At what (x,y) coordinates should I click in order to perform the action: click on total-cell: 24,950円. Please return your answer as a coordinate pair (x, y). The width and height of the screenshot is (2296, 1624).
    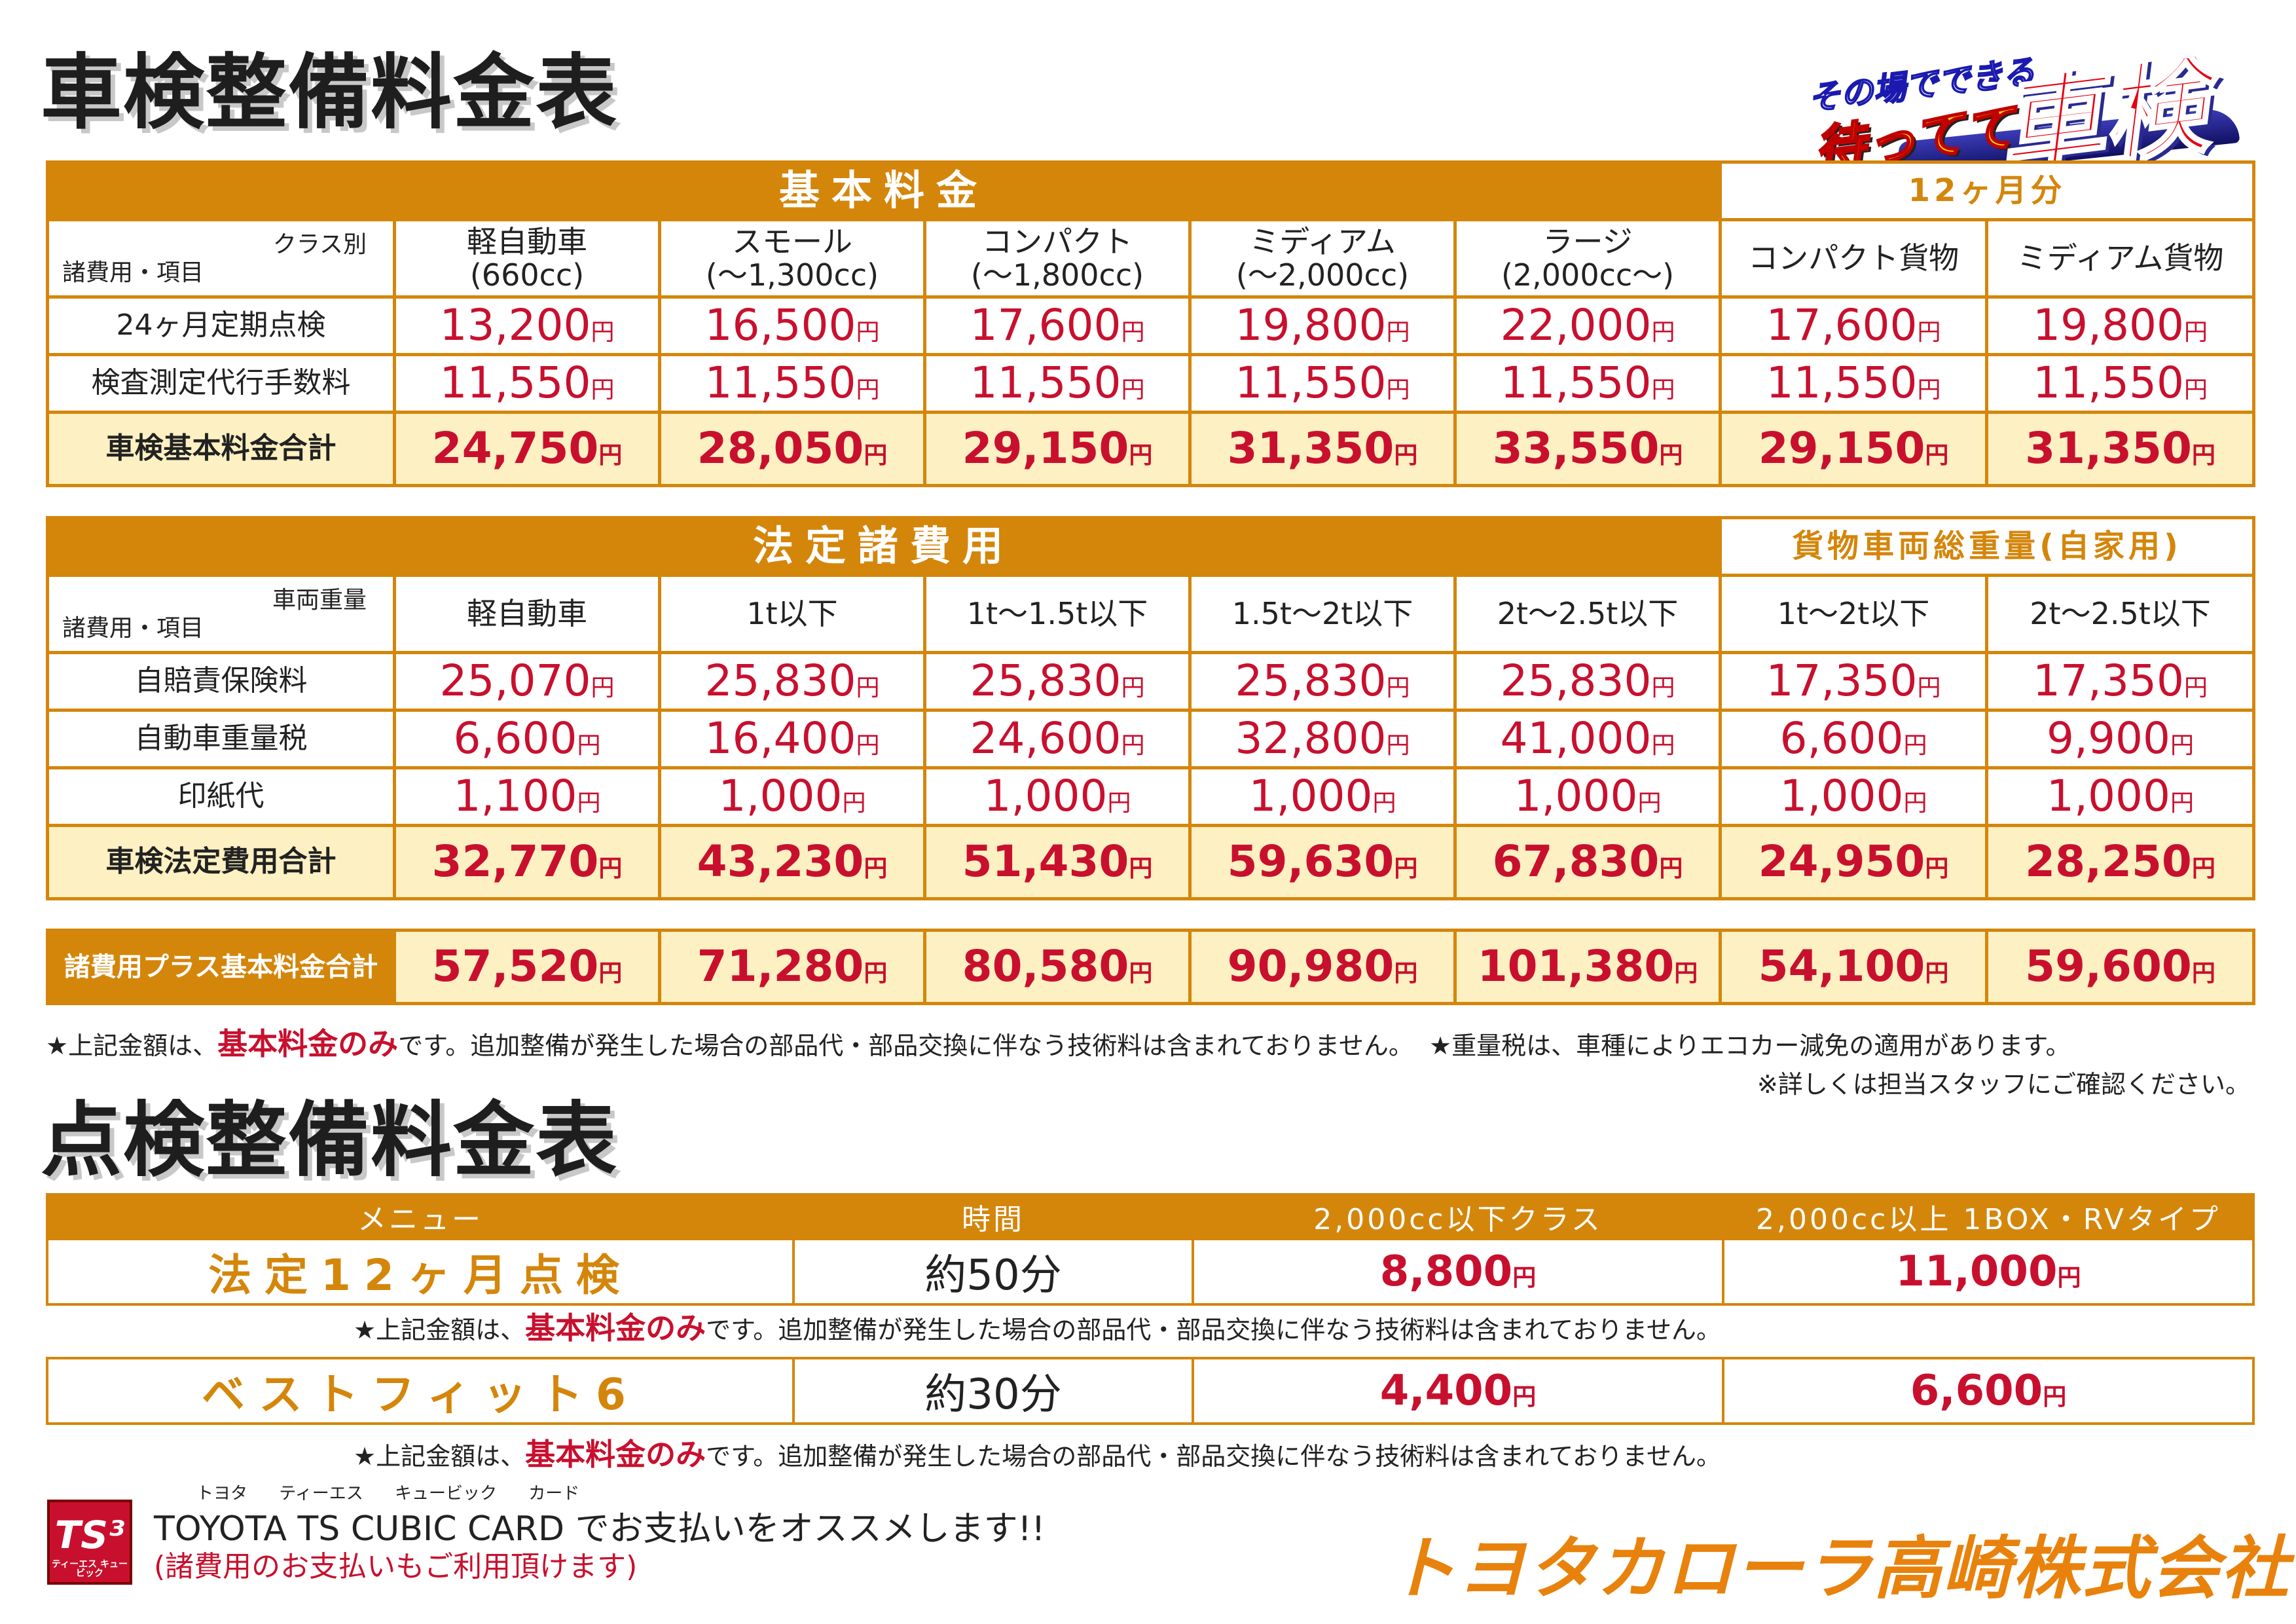
    Looking at the image, I should click on (1854, 862).